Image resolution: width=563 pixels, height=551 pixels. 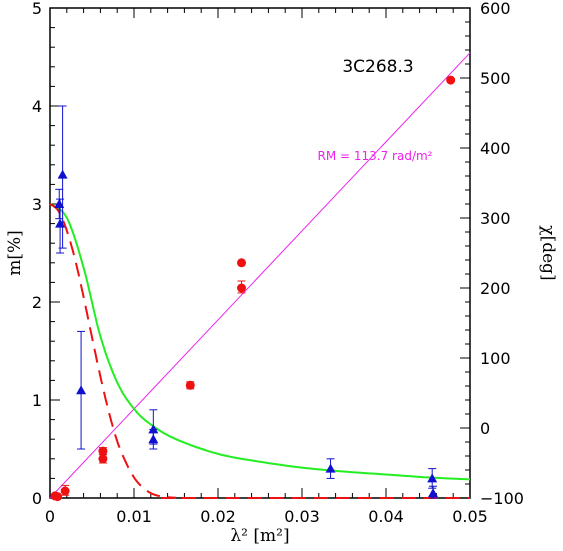 What do you see at coordinates (495, 288) in the screenshot?
I see `y-right-tick-label: 200` at bounding box center [495, 288].